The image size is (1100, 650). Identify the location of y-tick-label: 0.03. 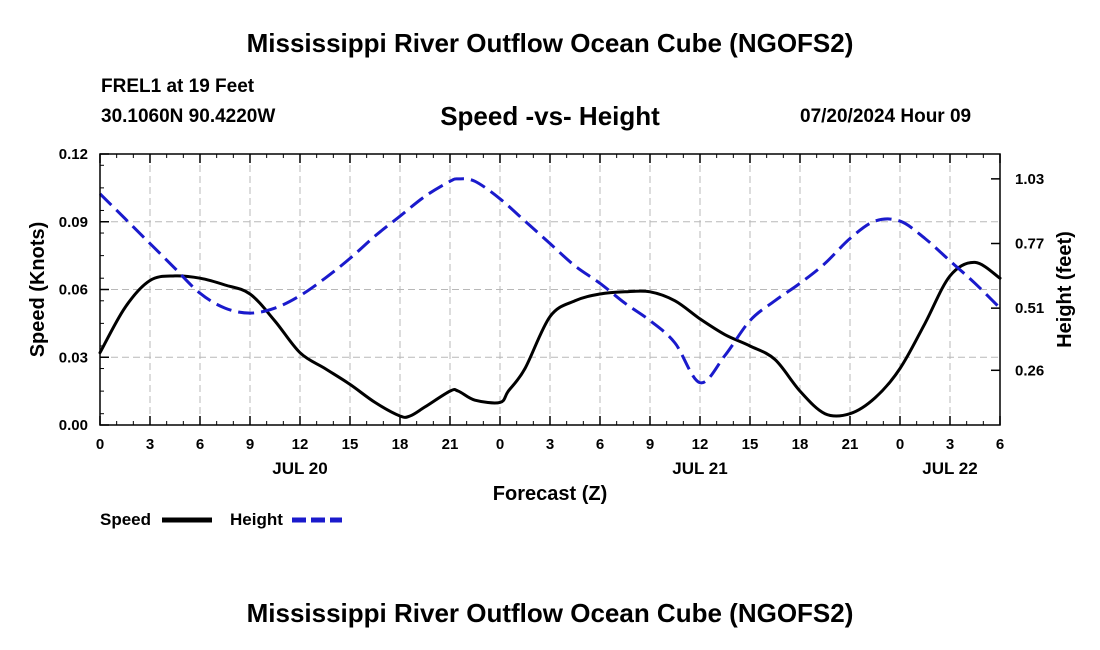
(73, 357).